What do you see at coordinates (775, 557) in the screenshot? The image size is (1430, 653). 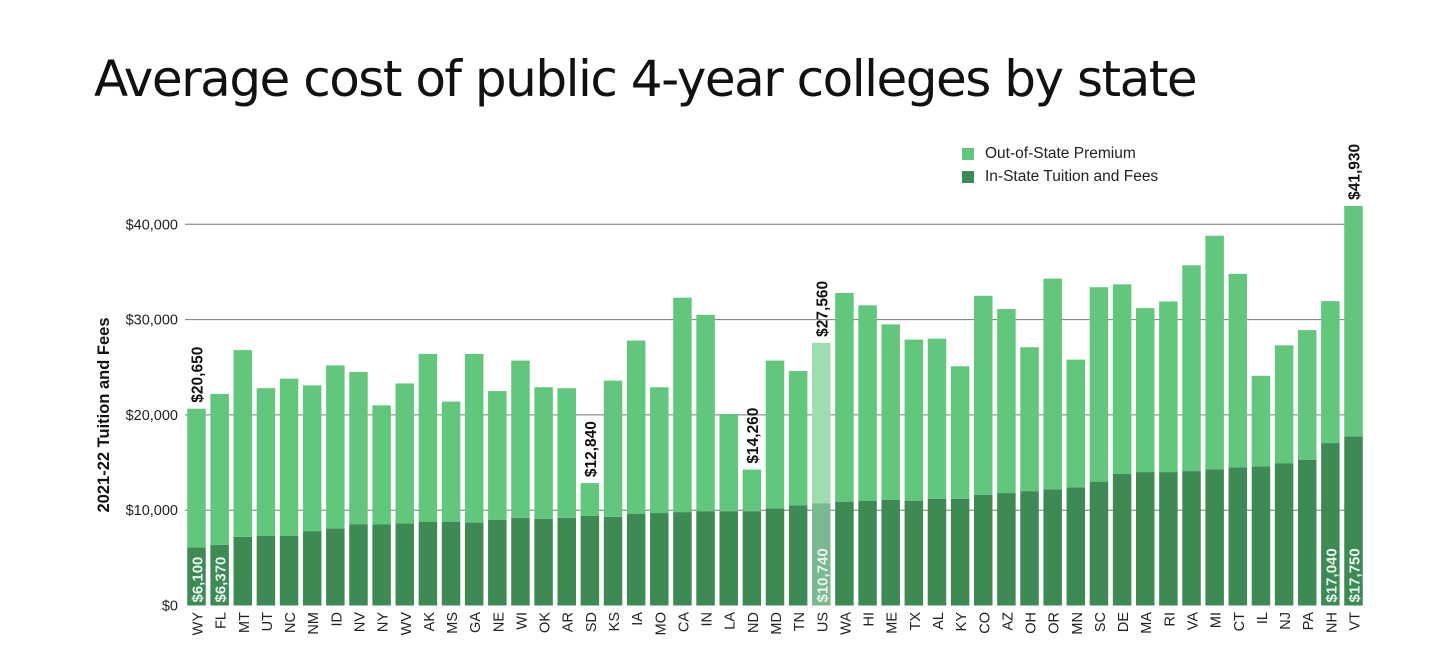 I see `bar-in-state-md` at bounding box center [775, 557].